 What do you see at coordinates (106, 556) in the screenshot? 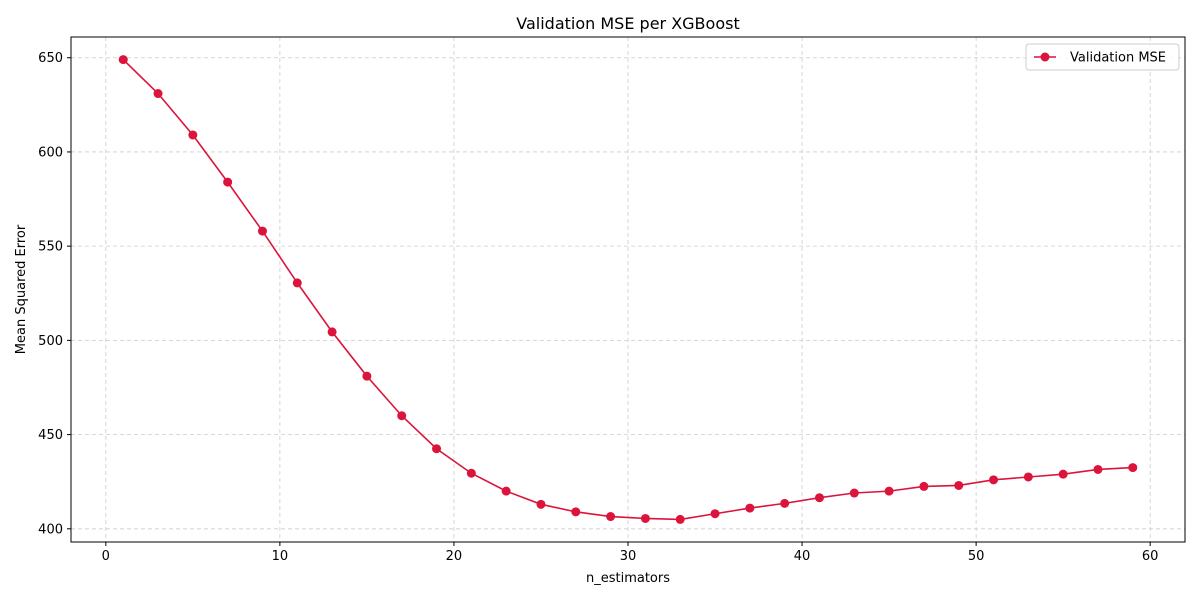
I see `x-tick-label: 0` at bounding box center [106, 556].